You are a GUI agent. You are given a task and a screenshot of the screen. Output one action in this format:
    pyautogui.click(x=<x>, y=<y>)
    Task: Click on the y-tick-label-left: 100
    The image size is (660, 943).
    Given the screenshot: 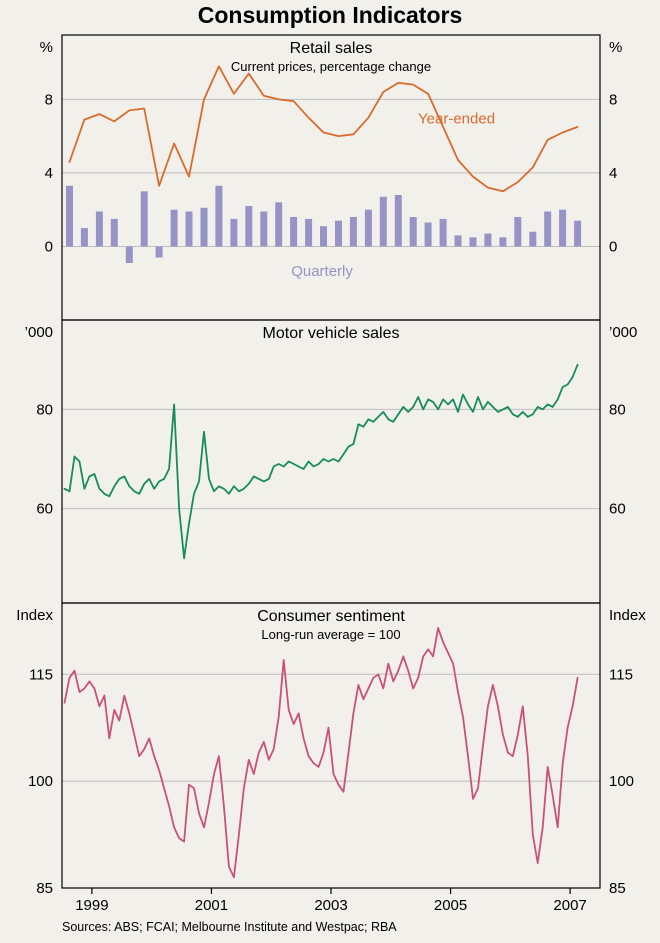 What is the action you would take?
    pyautogui.click(x=40, y=781)
    